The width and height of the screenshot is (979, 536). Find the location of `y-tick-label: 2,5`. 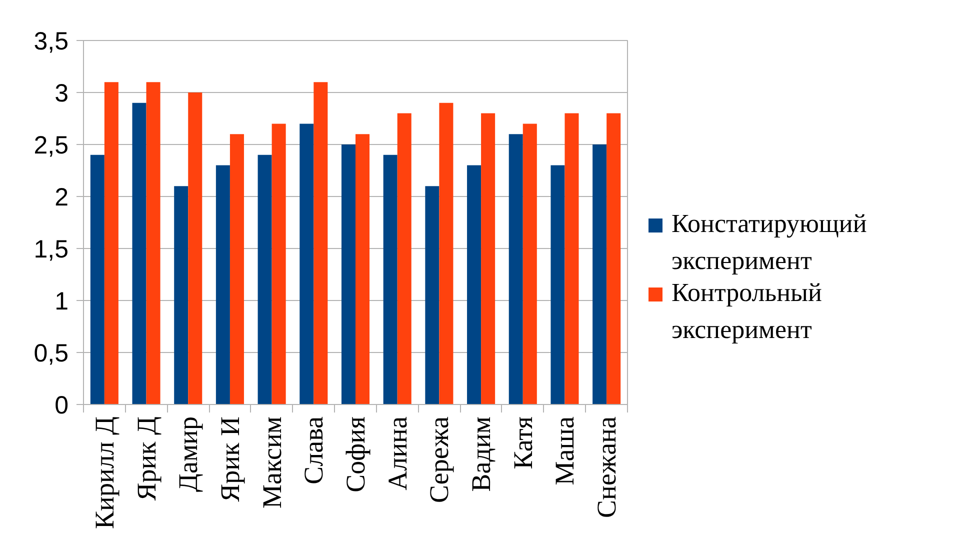

y-tick-label: 2,5 is located at coordinates (51, 146).